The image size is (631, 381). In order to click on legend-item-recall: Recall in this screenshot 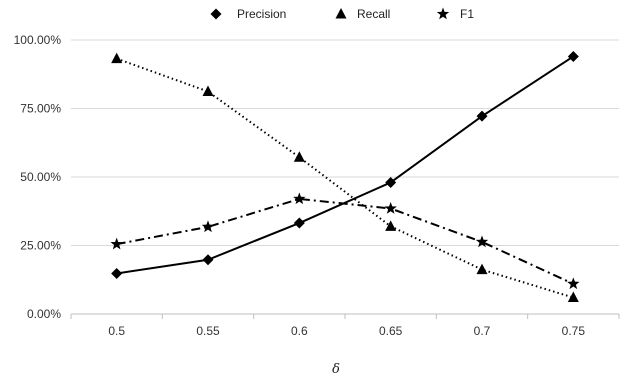, I will do `click(362, 14)`.